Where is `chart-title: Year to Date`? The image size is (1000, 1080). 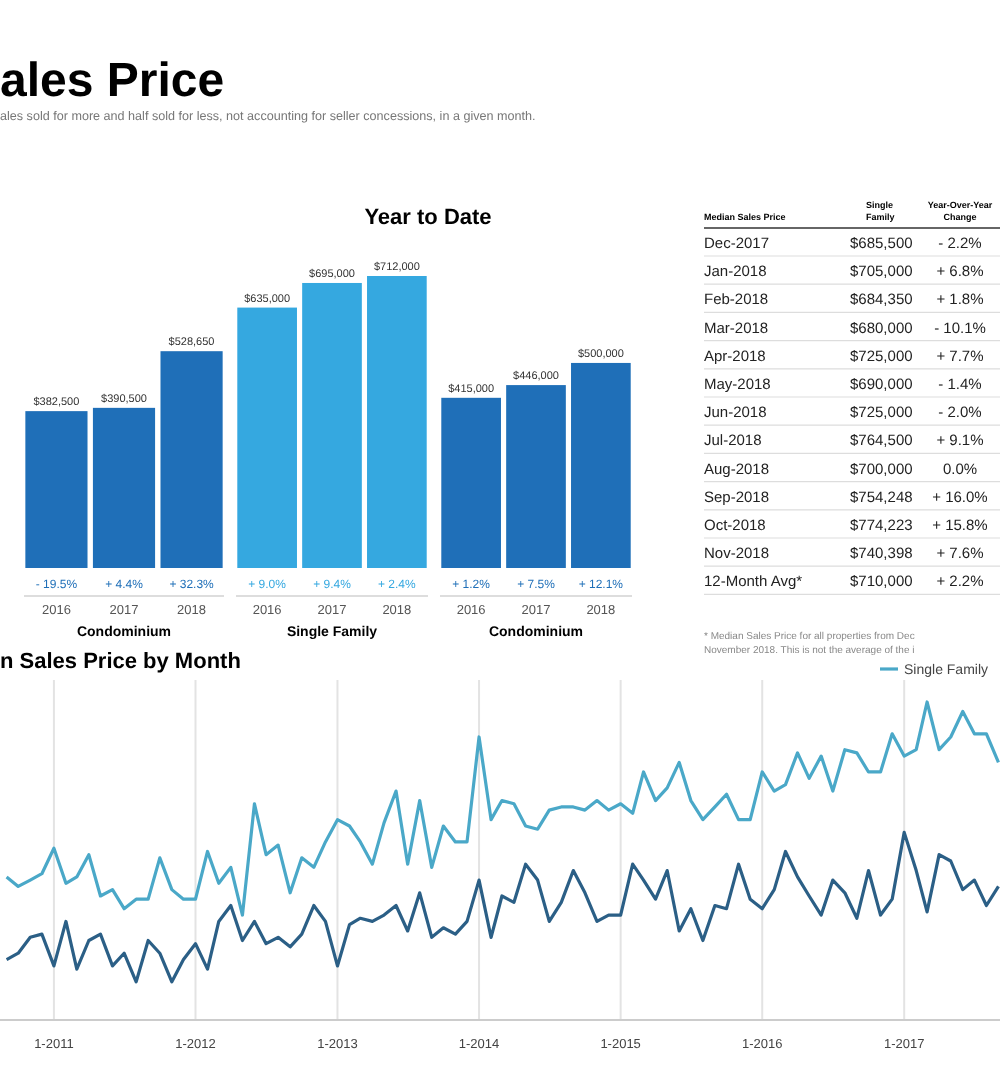
chart-title: Year to Date is located at coordinates (428, 218).